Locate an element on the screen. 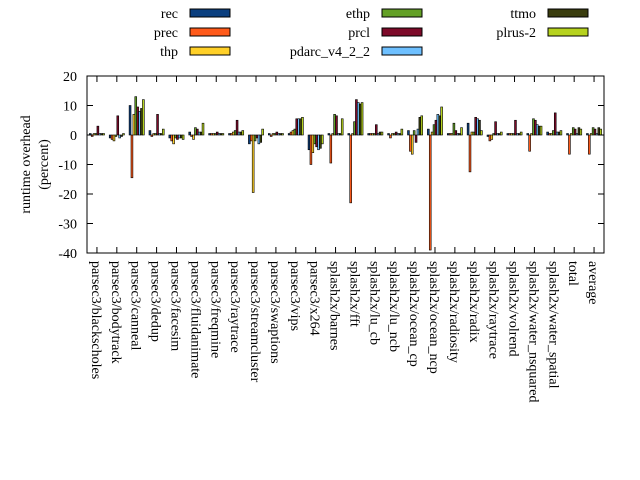 The image size is (640, 480). bar-rec-total is located at coordinates (567, 134).